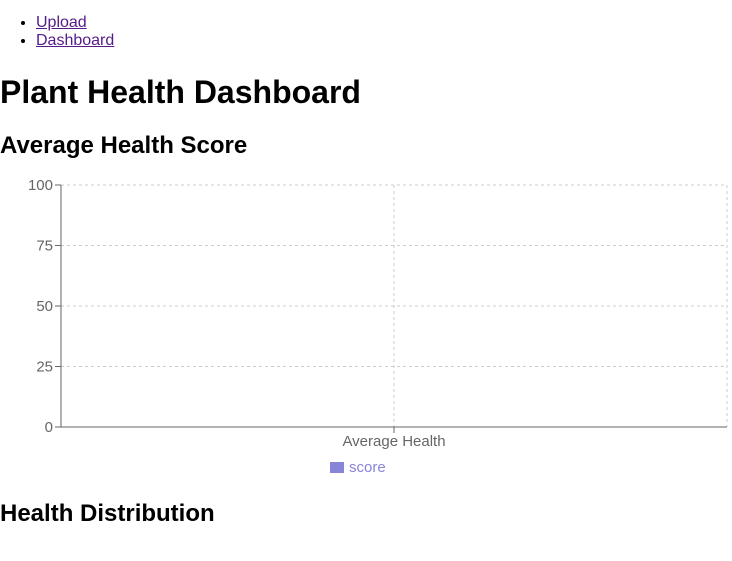  What do you see at coordinates (124, 145) in the screenshot?
I see `average-health-heading: Average Health Score` at bounding box center [124, 145].